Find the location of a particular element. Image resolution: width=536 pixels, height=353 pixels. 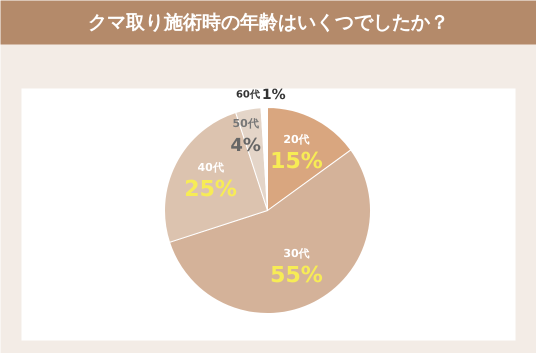

chart-title: クマ取り施術時の年齢はいくつでしたか？ is located at coordinates (268, 23).